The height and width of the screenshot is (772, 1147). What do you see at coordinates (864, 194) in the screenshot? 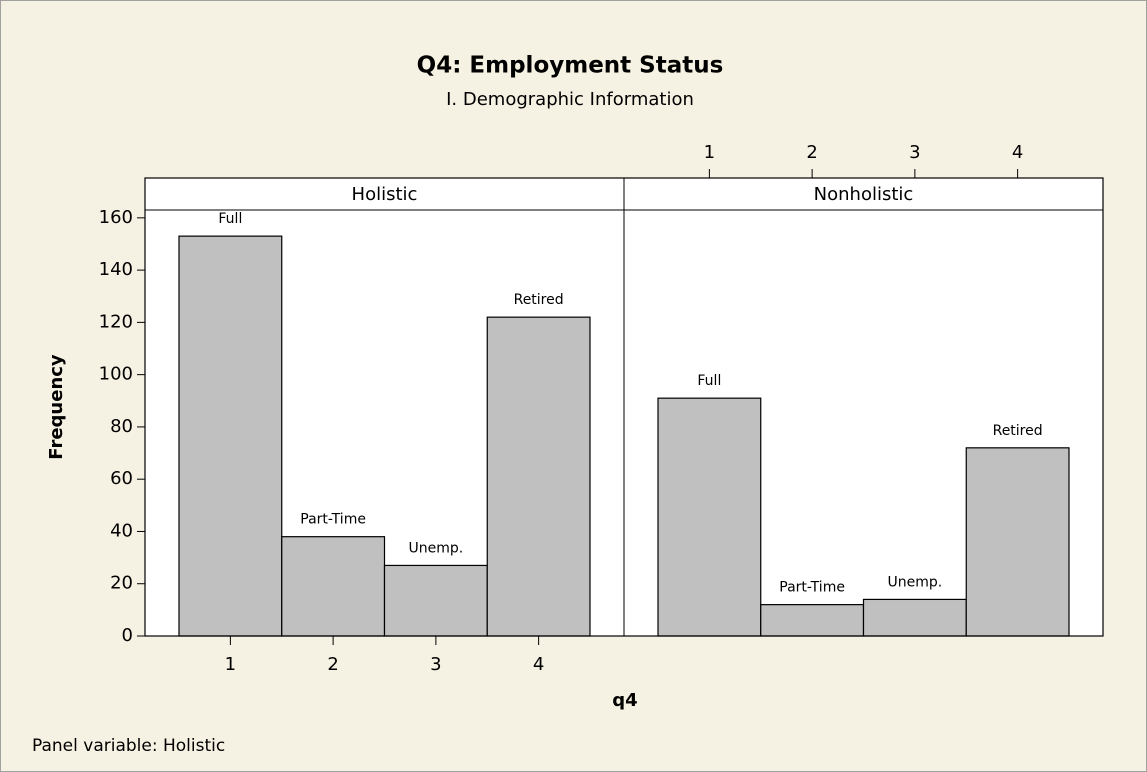
I see `panel-label: Nonholistic` at bounding box center [864, 194].